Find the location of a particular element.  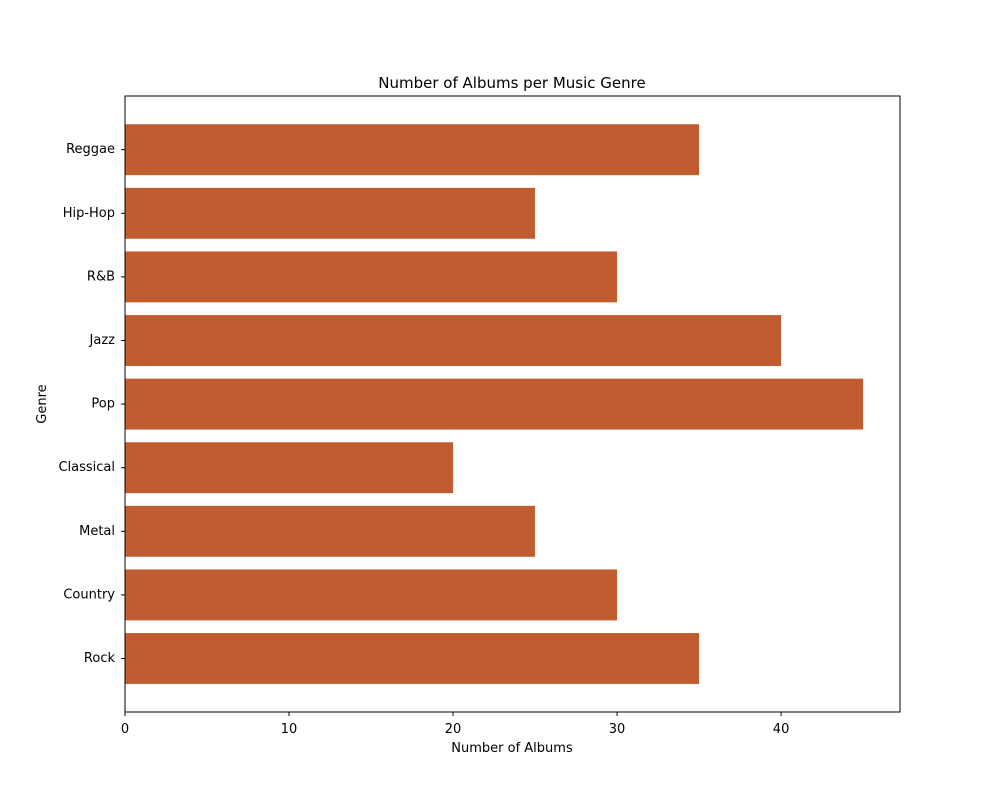

y-tick-label-country: Country is located at coordinates (89, 594).